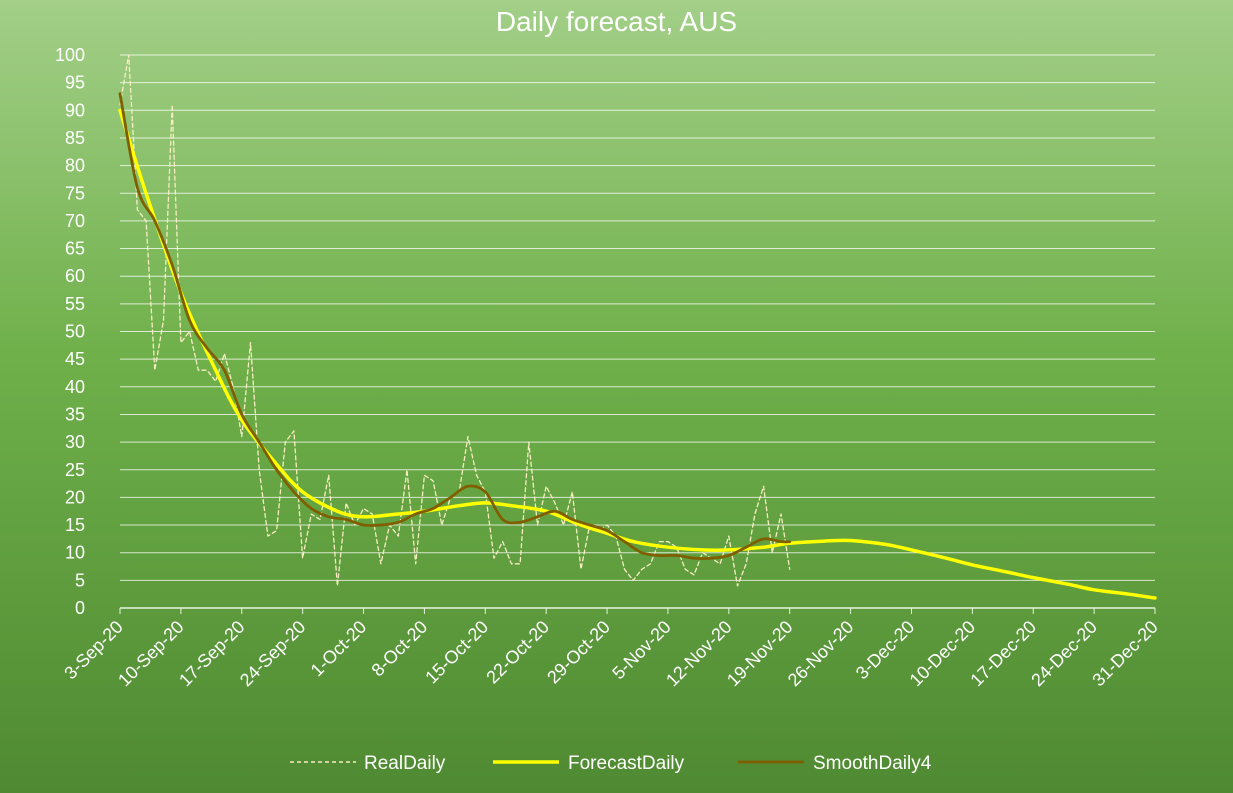  I want to click on y-tick-label: 20, so click(75, 497).